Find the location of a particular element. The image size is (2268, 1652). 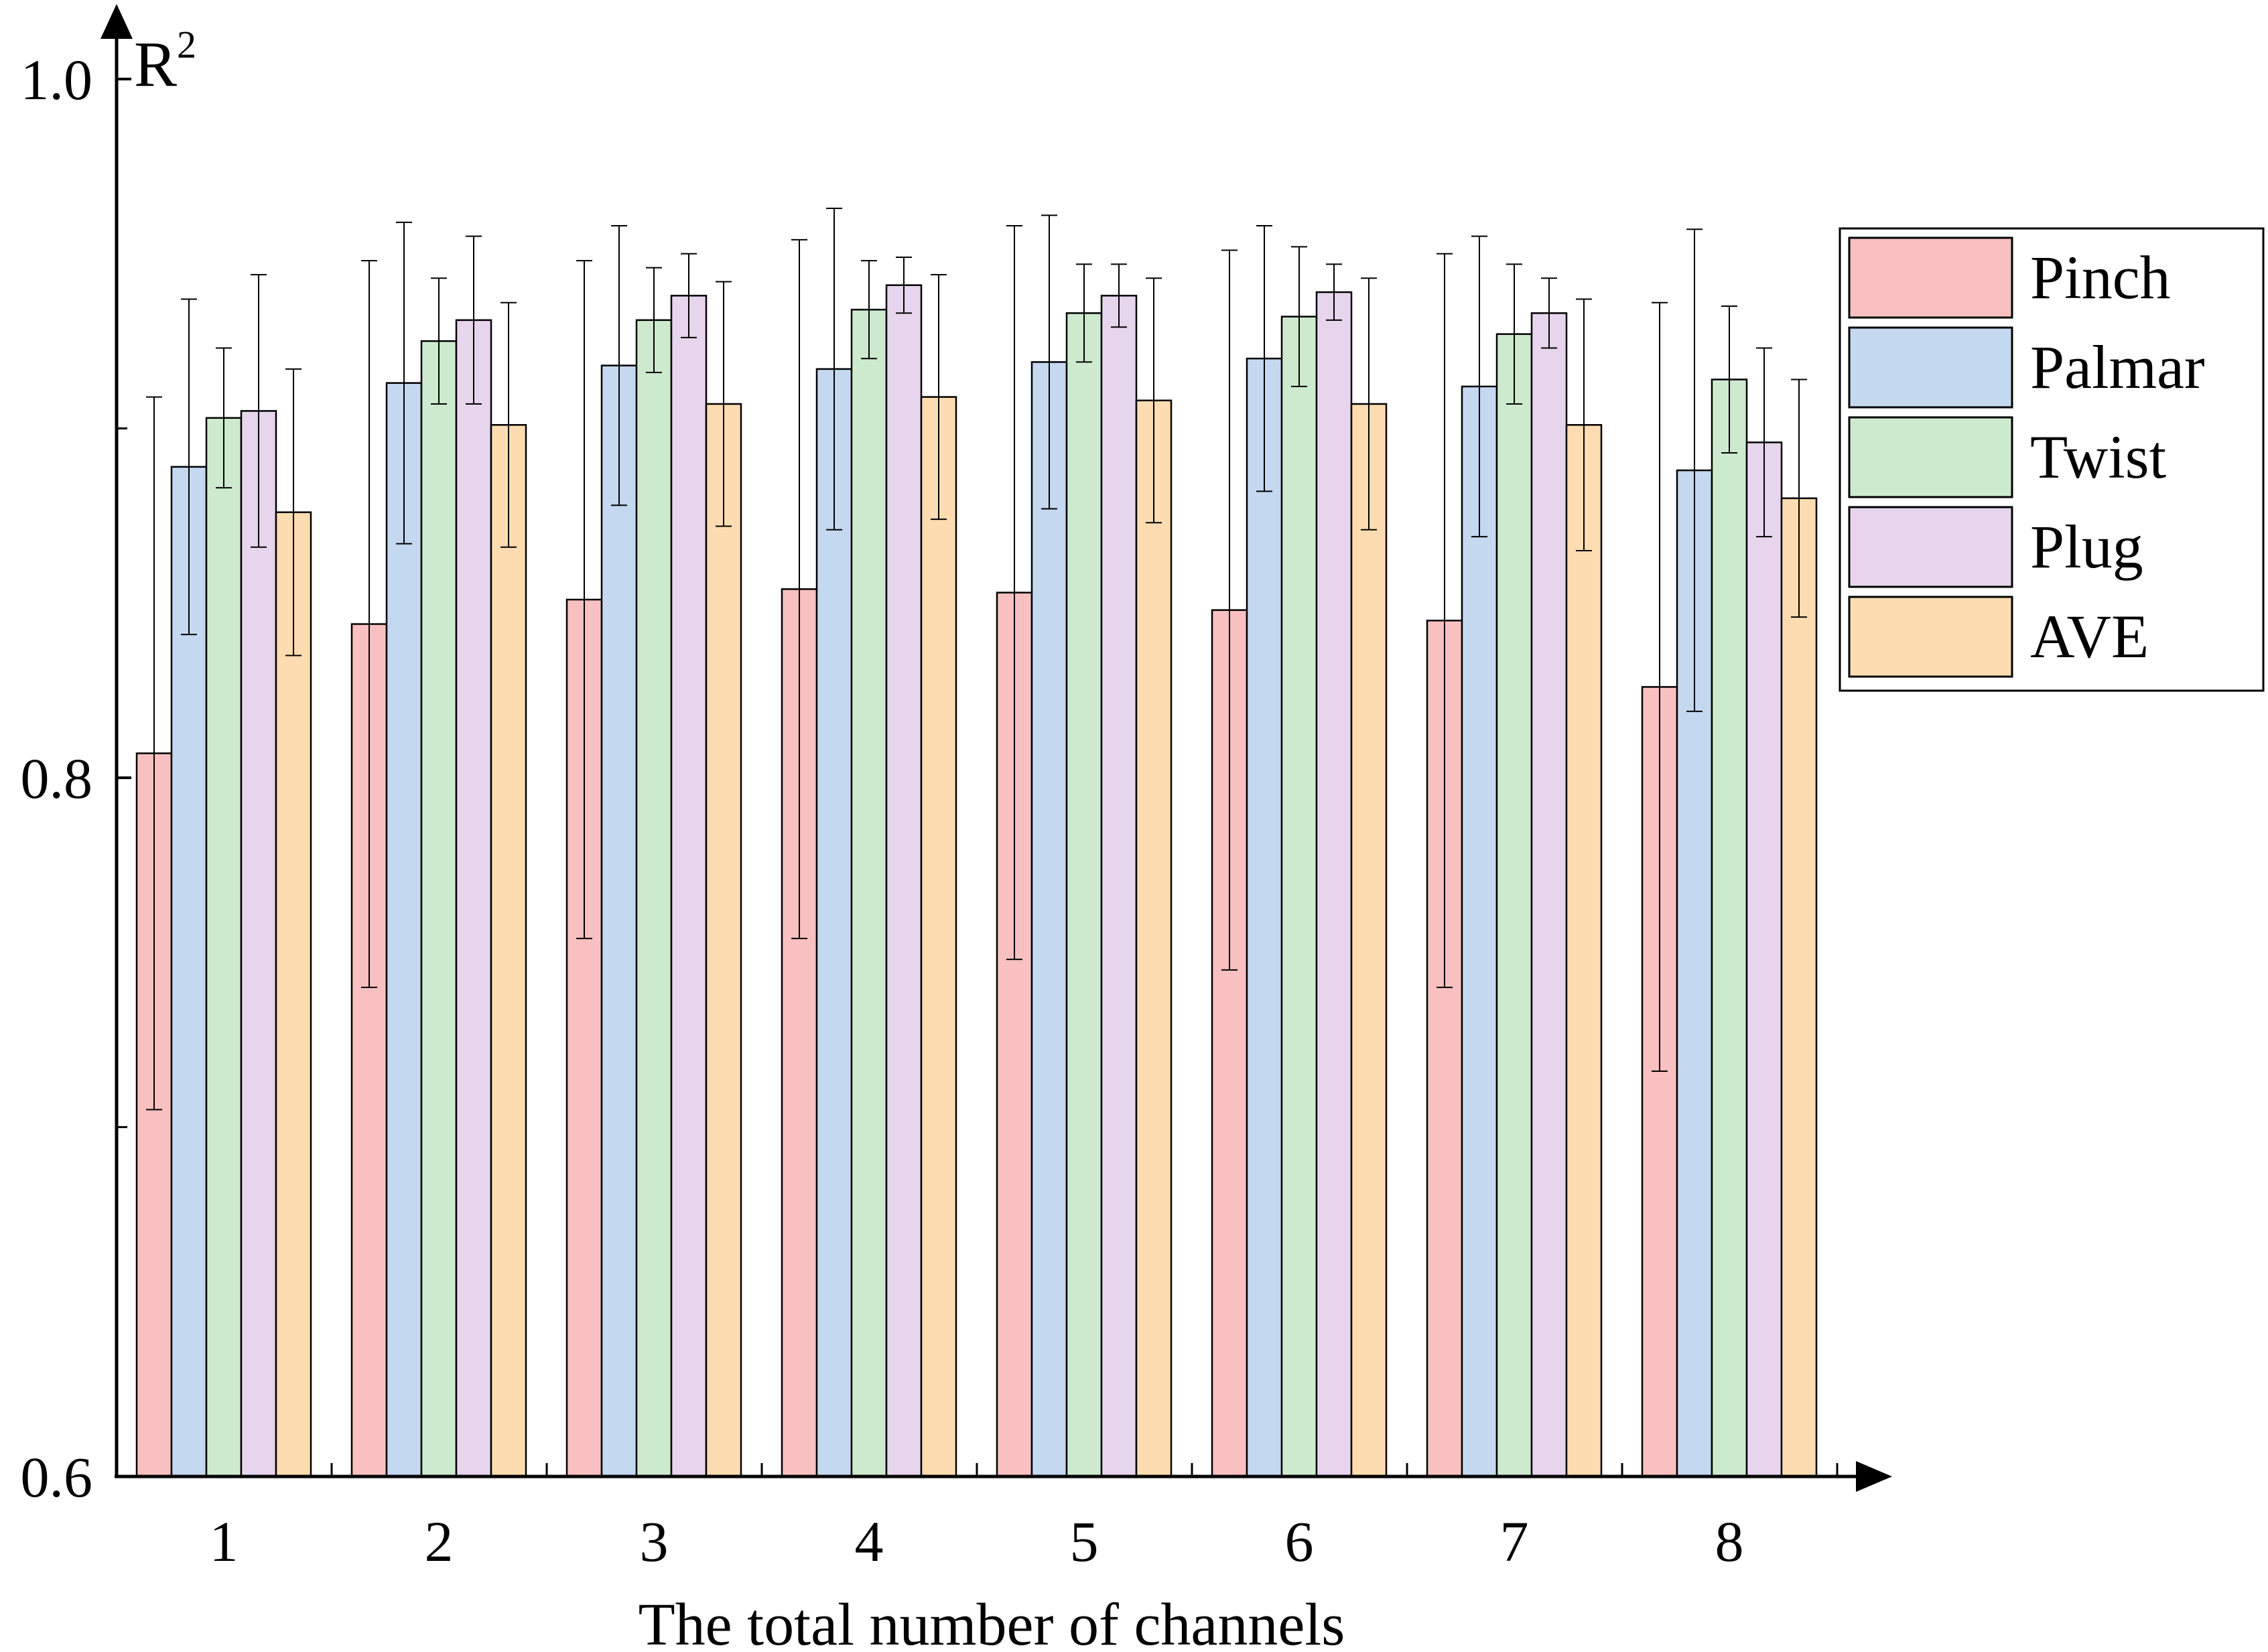

x-axis-arrow-icon is located at coordinates (1874, 1476).